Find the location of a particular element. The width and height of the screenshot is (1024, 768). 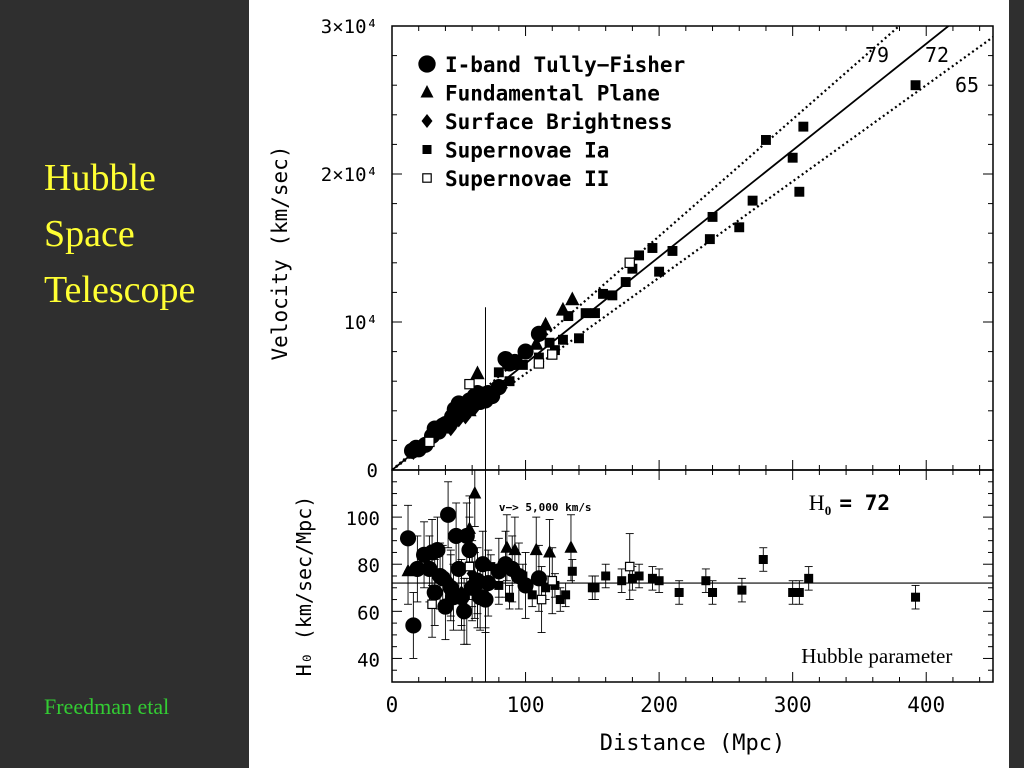

y-tick-label: 80 is located at coordinates (368, 566).